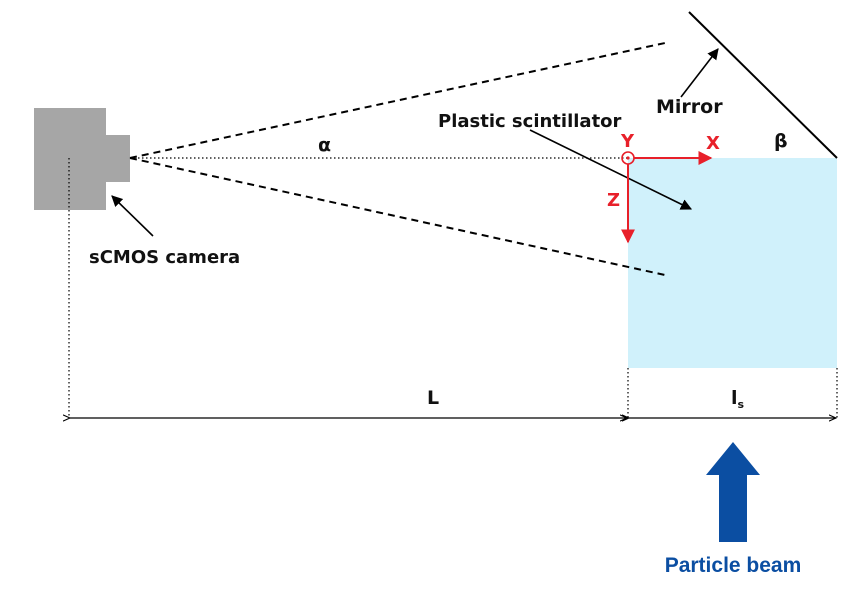 Image resolution: width=841 pixels, height=599 pixels. I want to click on length-ls-subscript: s, so click(741, 404).